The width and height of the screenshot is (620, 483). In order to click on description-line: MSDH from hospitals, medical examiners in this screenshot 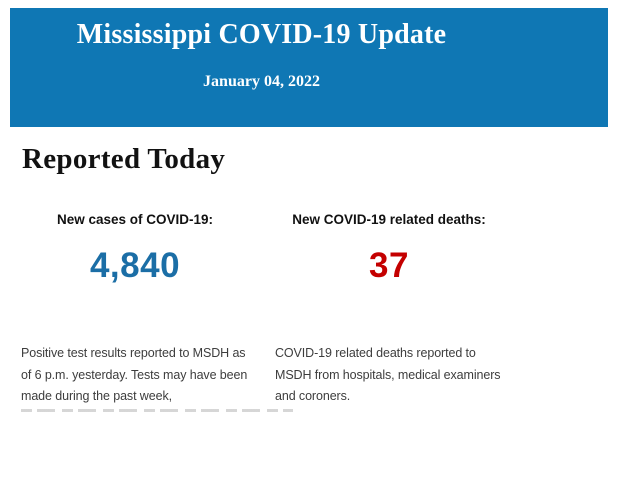, I will do `click(388, 374)`.